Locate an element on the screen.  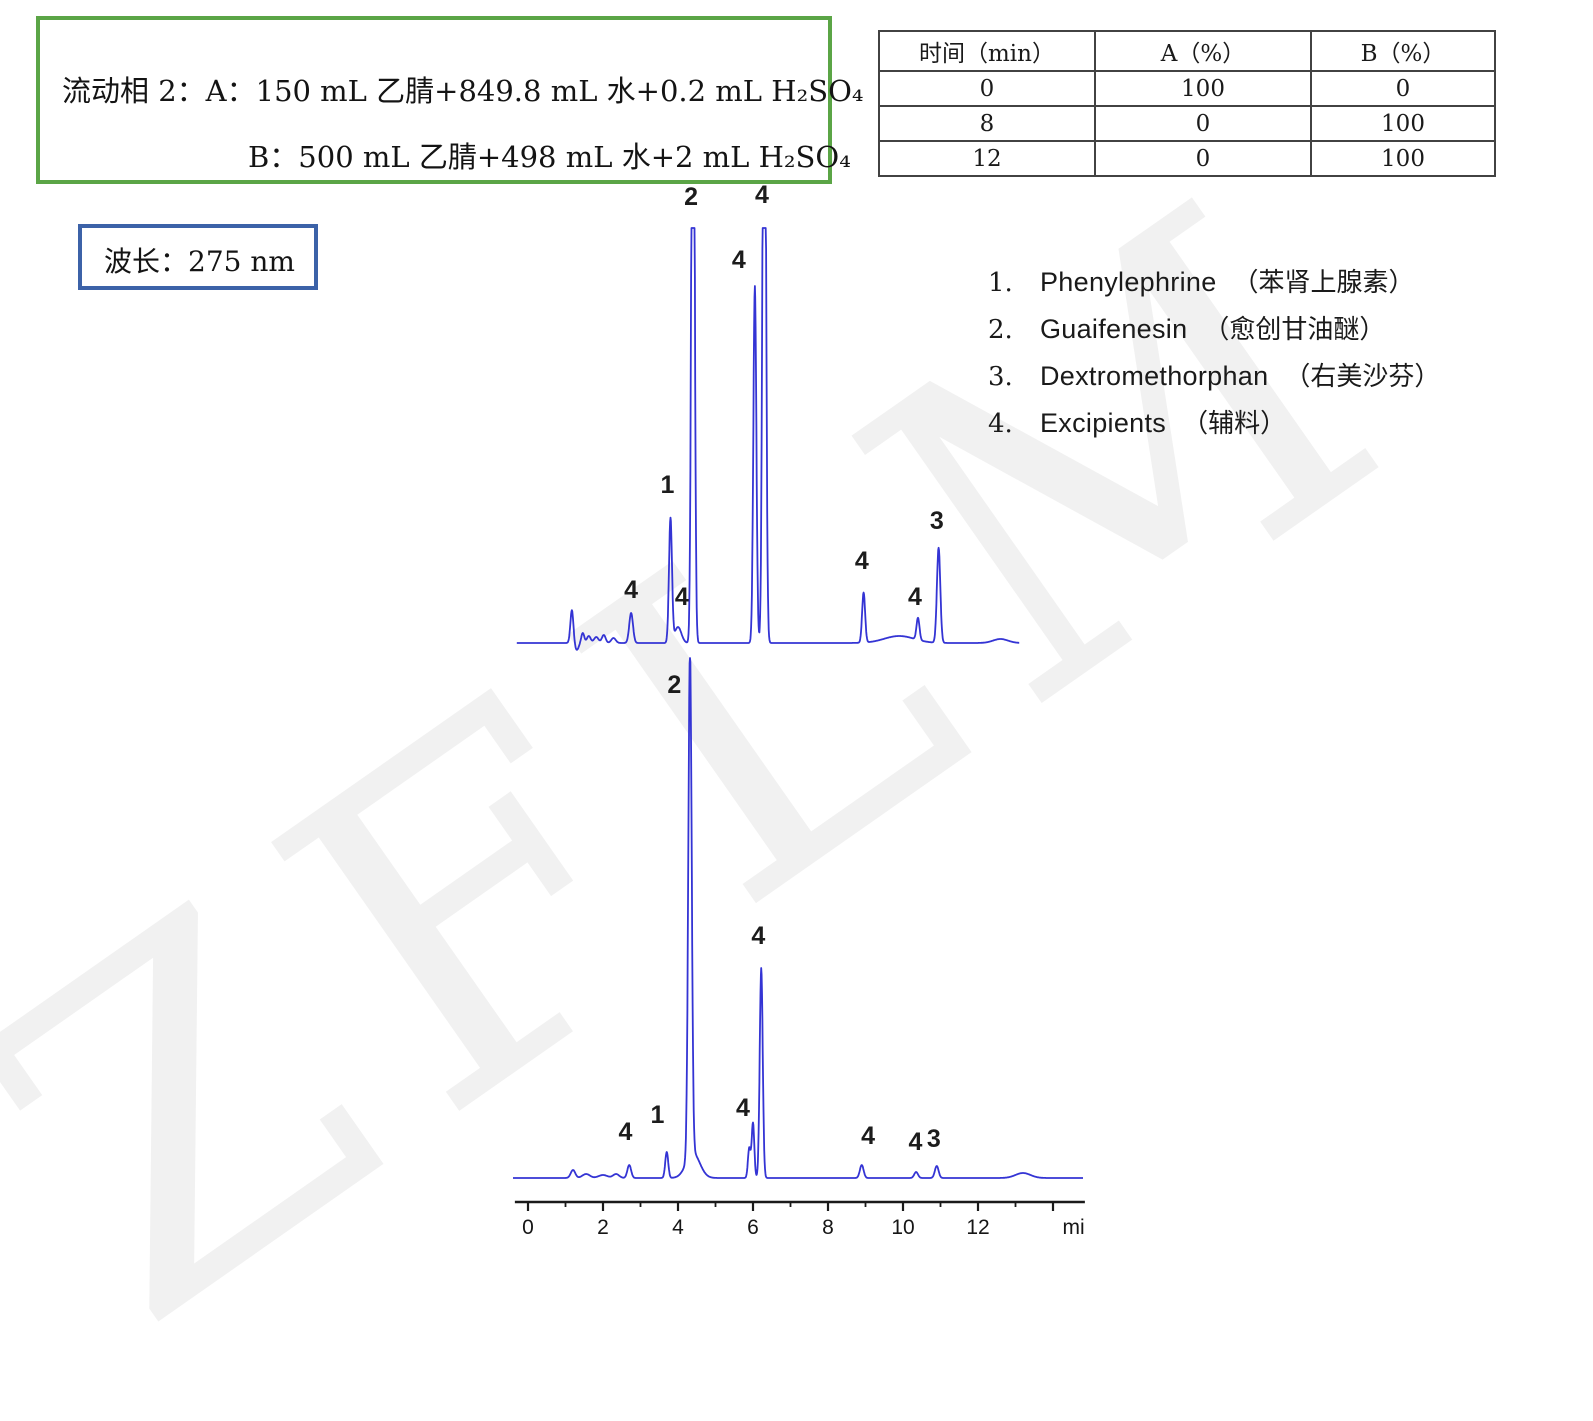
legend-item-chinese: （右美沙芬） is located at coordinates (1362, 377).